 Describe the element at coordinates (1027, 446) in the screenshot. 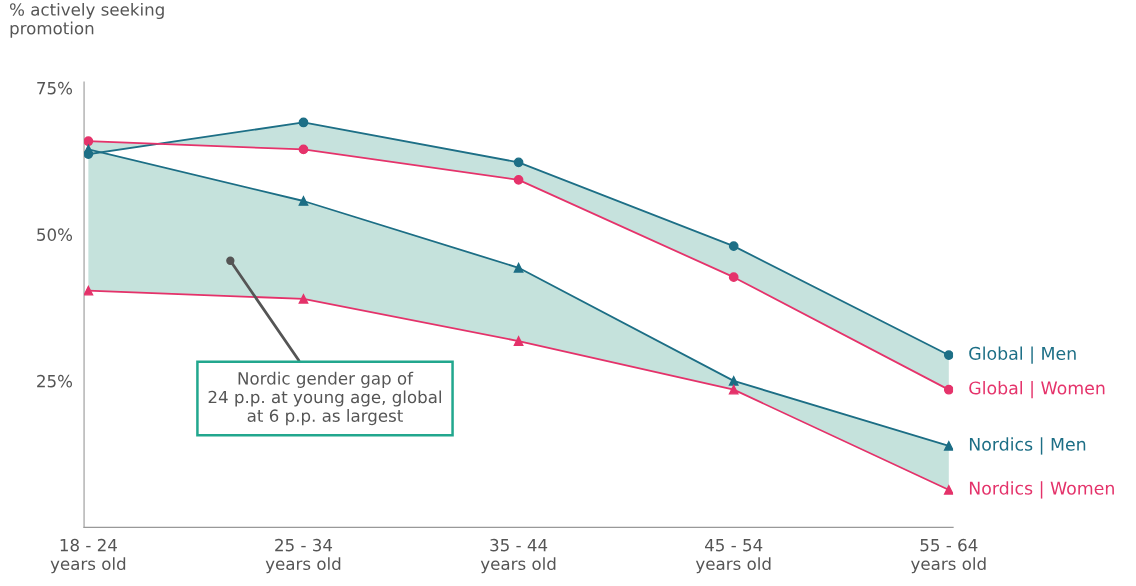

I see `series-label: Nordics | Men` at that location.